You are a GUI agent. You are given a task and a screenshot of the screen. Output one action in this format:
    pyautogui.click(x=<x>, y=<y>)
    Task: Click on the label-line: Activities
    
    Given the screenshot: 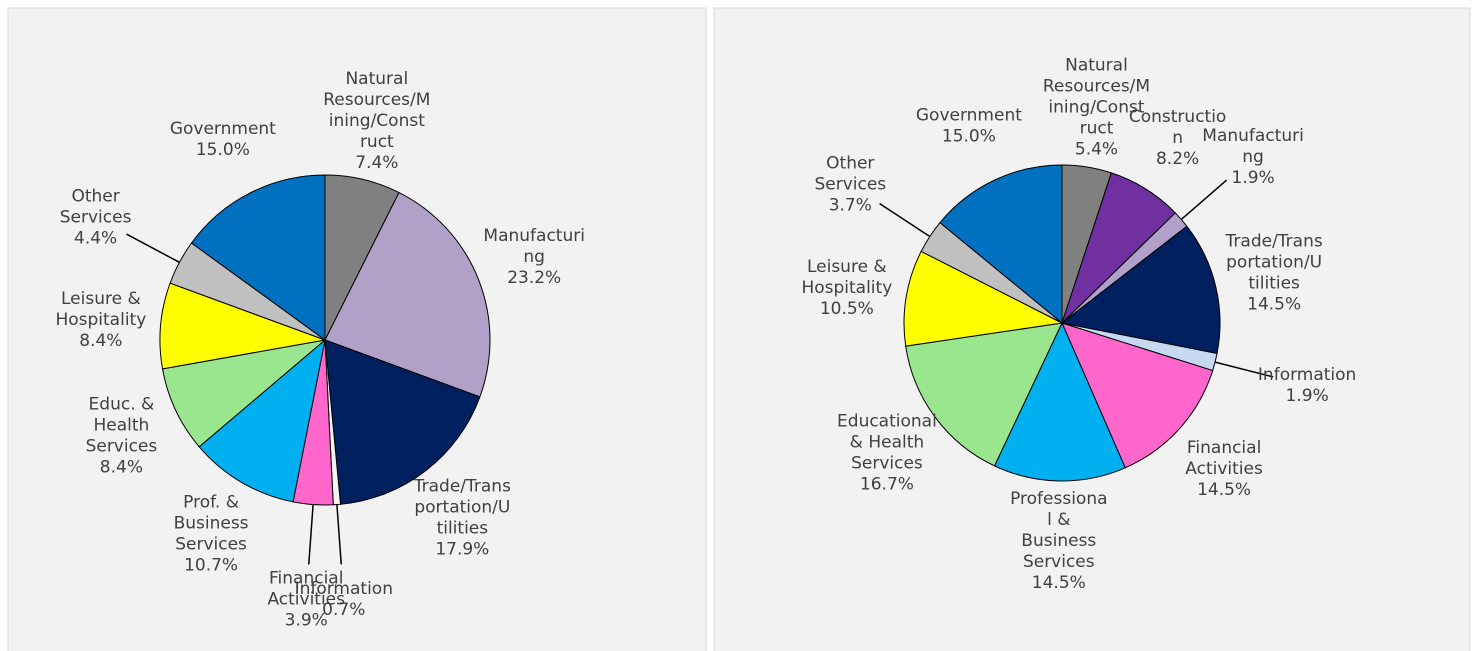 What is the action you would take?
    pyautogui.click(x=1224, y=469)
    